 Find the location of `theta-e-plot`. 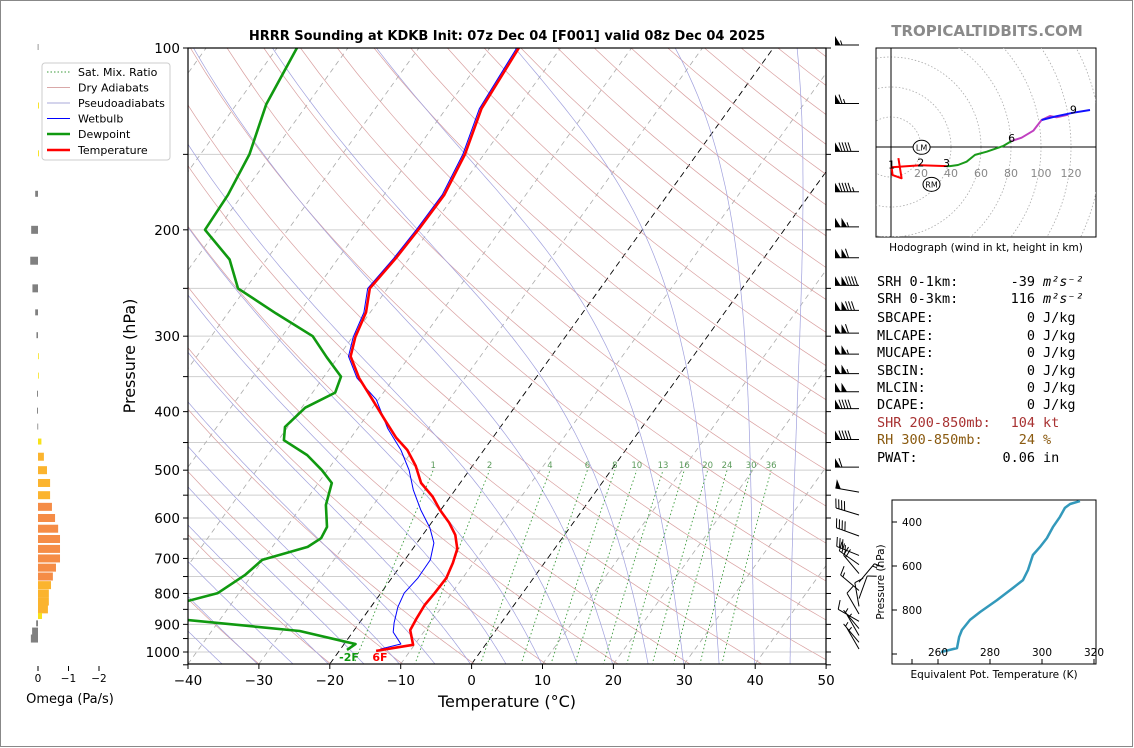

theta-e-plot is located at coordinates (1010, 577).